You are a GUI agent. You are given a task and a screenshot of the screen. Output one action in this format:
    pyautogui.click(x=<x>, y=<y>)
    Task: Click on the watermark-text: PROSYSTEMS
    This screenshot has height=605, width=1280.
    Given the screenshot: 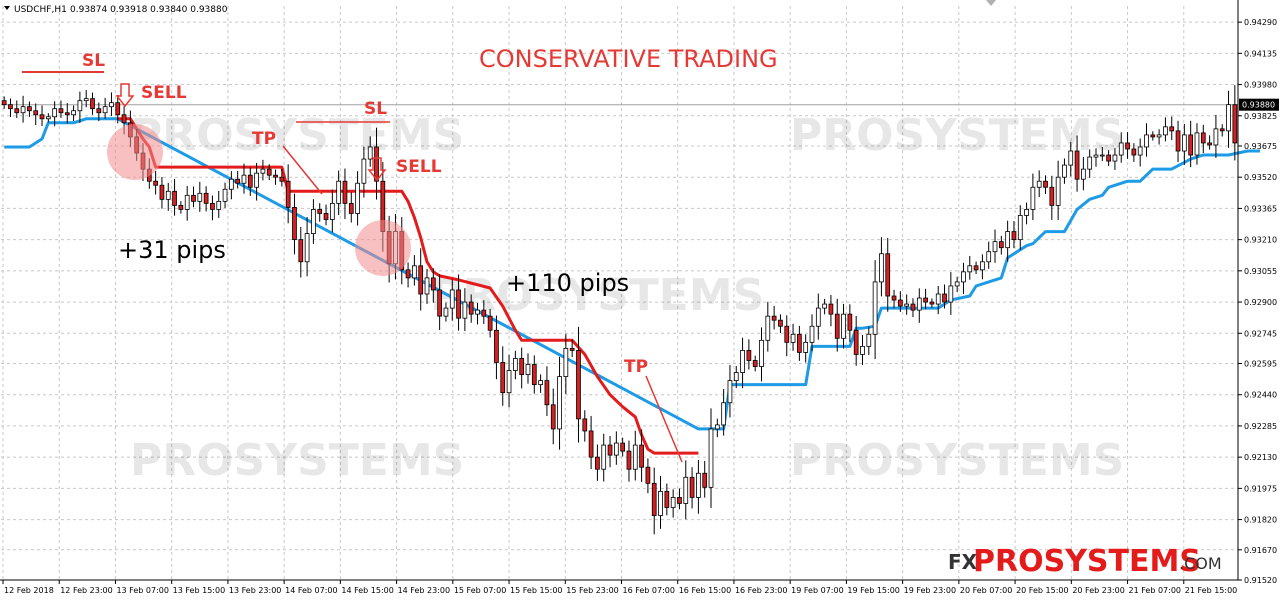 What is the action you would take?
    pyautogui.click(x=297, y=135)
    